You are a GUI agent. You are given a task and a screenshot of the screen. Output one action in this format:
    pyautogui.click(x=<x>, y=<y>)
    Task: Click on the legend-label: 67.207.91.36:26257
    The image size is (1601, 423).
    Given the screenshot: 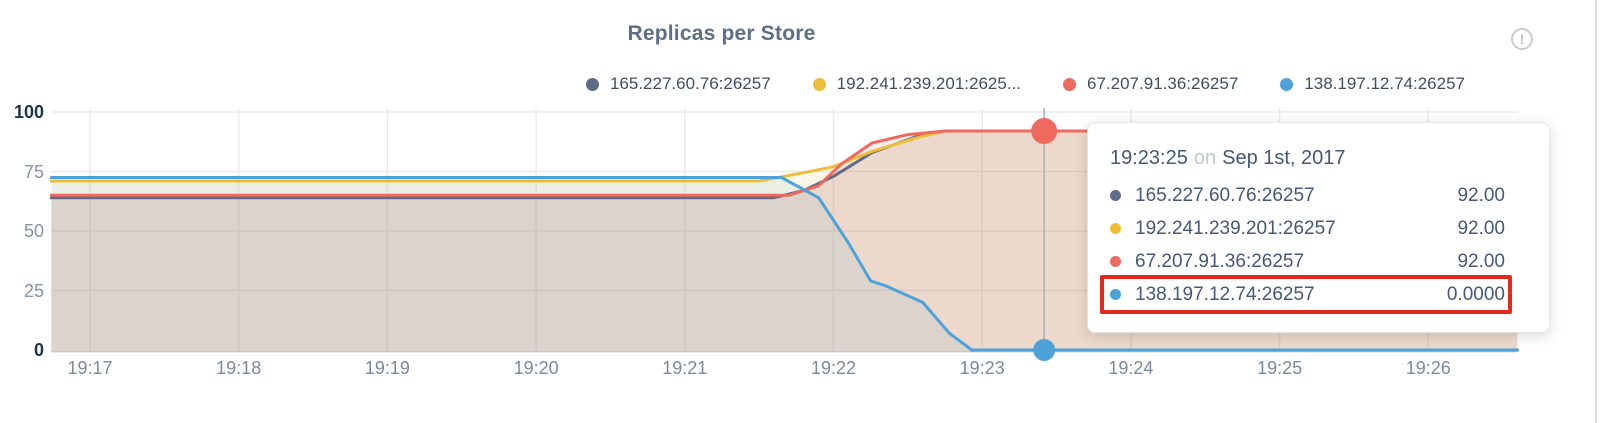 What is the action you would take?
    pyautogui.click(x=1163, y=83)
    